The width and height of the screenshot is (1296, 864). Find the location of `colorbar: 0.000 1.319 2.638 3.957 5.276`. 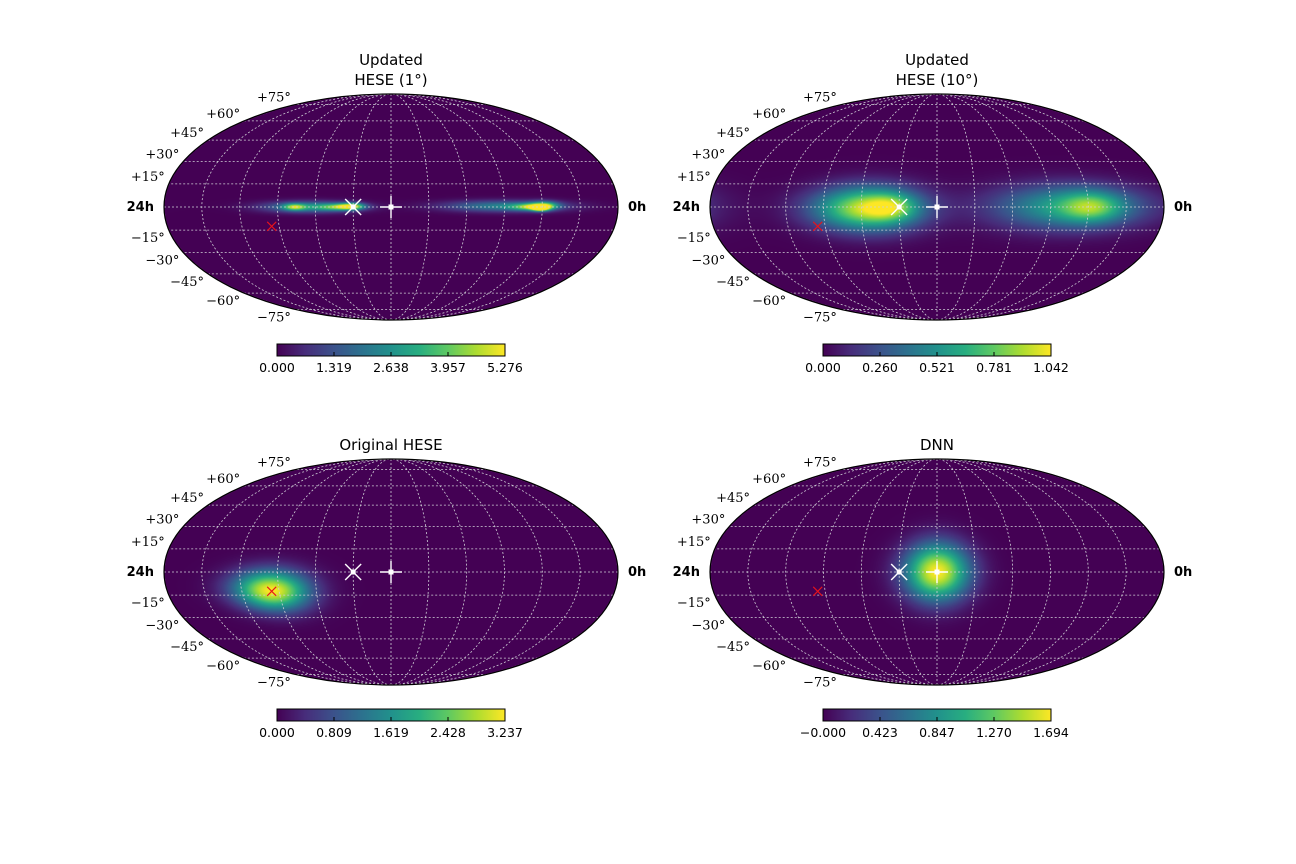

colorbar: 0.000 1.319 2.638 3.957 5.276 is located at coordinates (391, 359).